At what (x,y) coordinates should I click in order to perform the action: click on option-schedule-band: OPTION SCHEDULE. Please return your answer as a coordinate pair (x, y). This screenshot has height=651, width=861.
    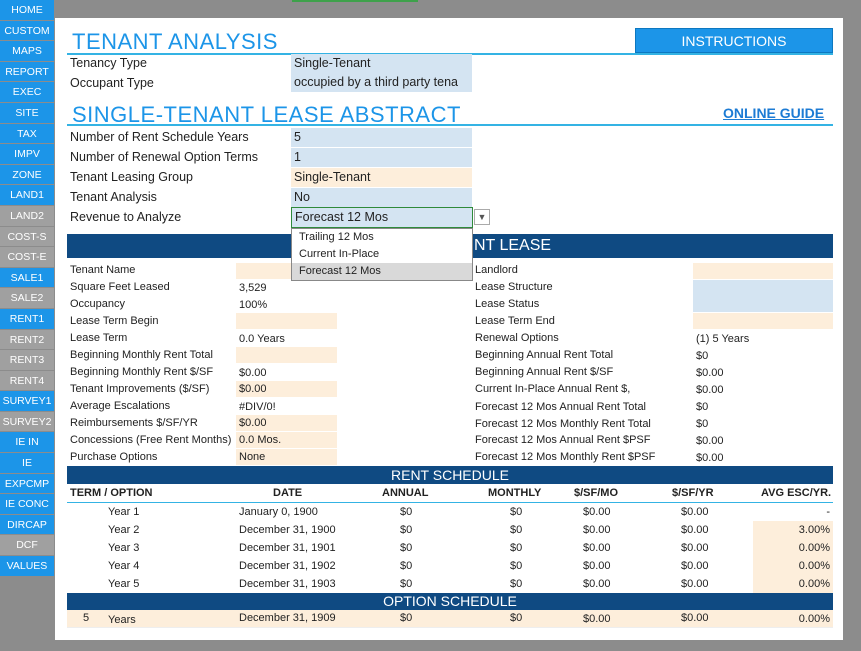
    Looking at the image, I should click on (450, 601).